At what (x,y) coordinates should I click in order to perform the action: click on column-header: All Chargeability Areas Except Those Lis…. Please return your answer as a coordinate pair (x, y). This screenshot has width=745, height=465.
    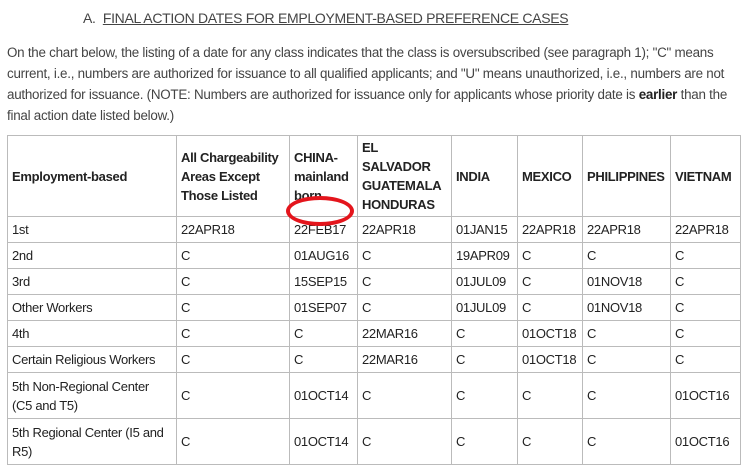
    Looking at the image, I should click on (233, 176).